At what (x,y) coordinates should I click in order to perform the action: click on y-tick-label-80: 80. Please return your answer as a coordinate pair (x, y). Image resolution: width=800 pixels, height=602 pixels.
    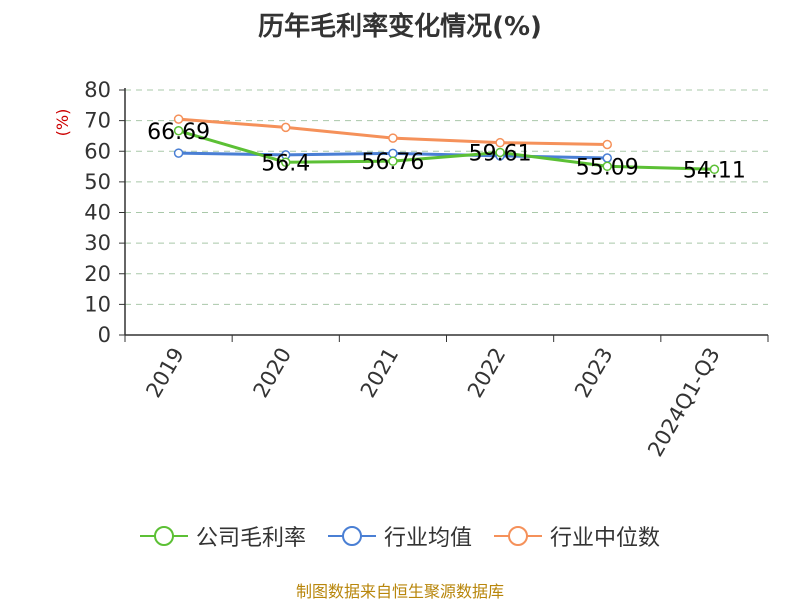
    Looking at the image, I should click on (97, 90).